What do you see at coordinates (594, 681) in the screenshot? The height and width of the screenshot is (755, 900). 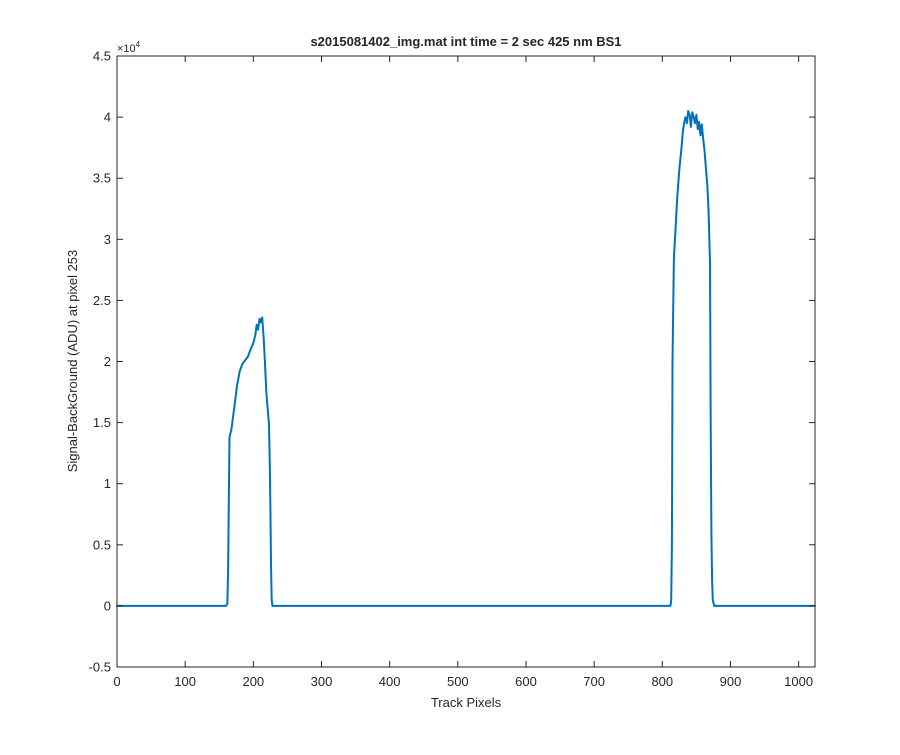 I see `x-tick-label: 700` at bounding box center [594, 681].